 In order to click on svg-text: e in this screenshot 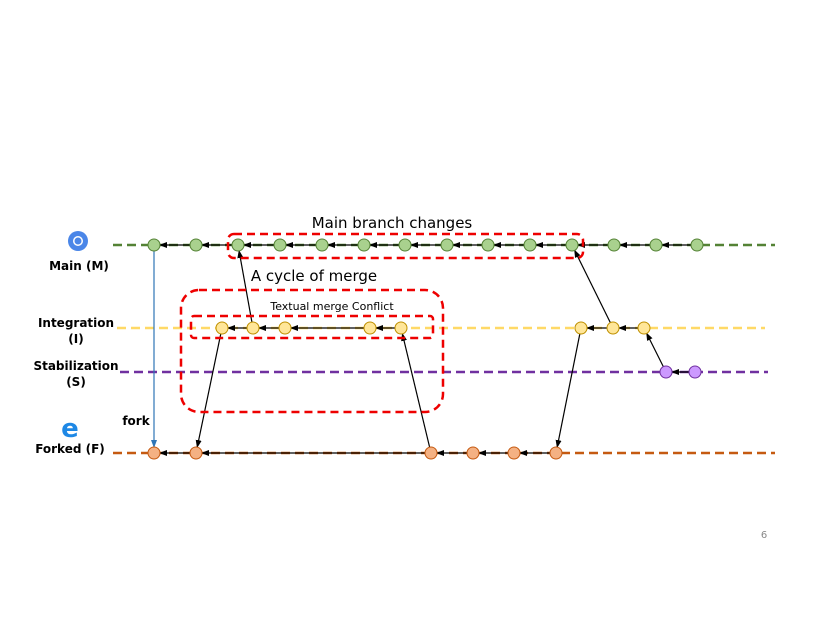, I will do `click(70, 429)`.